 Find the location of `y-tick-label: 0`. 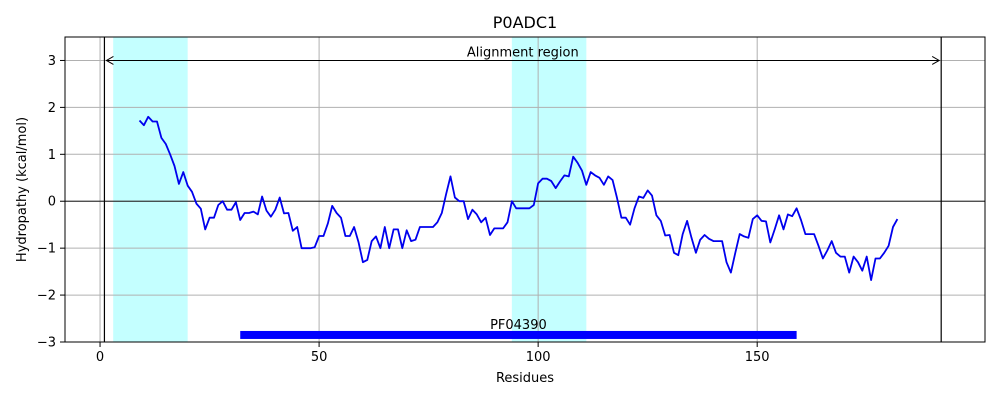

y-tick-label: 0 is located at coordinates (52, 202).